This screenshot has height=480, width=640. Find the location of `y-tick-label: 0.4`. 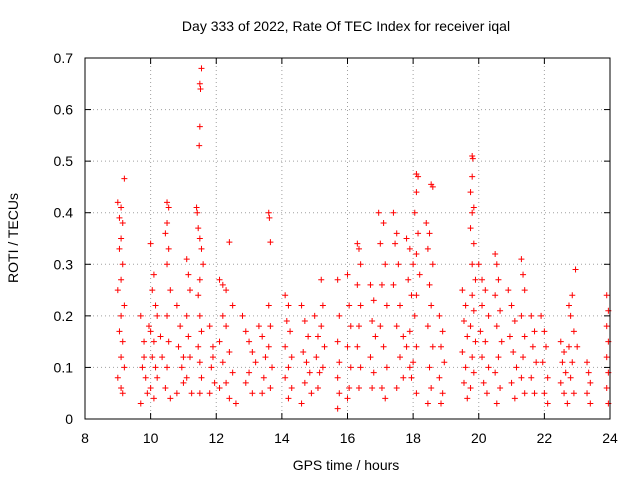

y-tick-label: 0.4 is located at coordinates (64, 213).